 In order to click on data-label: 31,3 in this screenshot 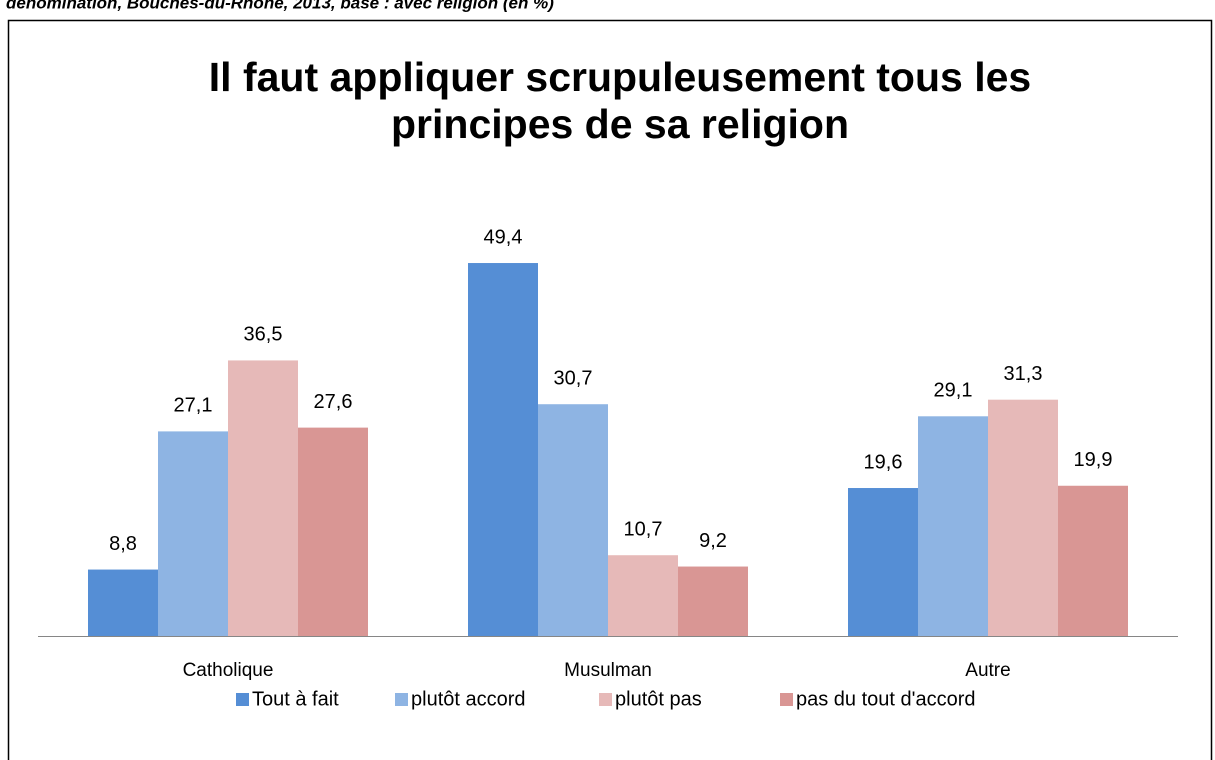, I will do `click(1023, 374)`.